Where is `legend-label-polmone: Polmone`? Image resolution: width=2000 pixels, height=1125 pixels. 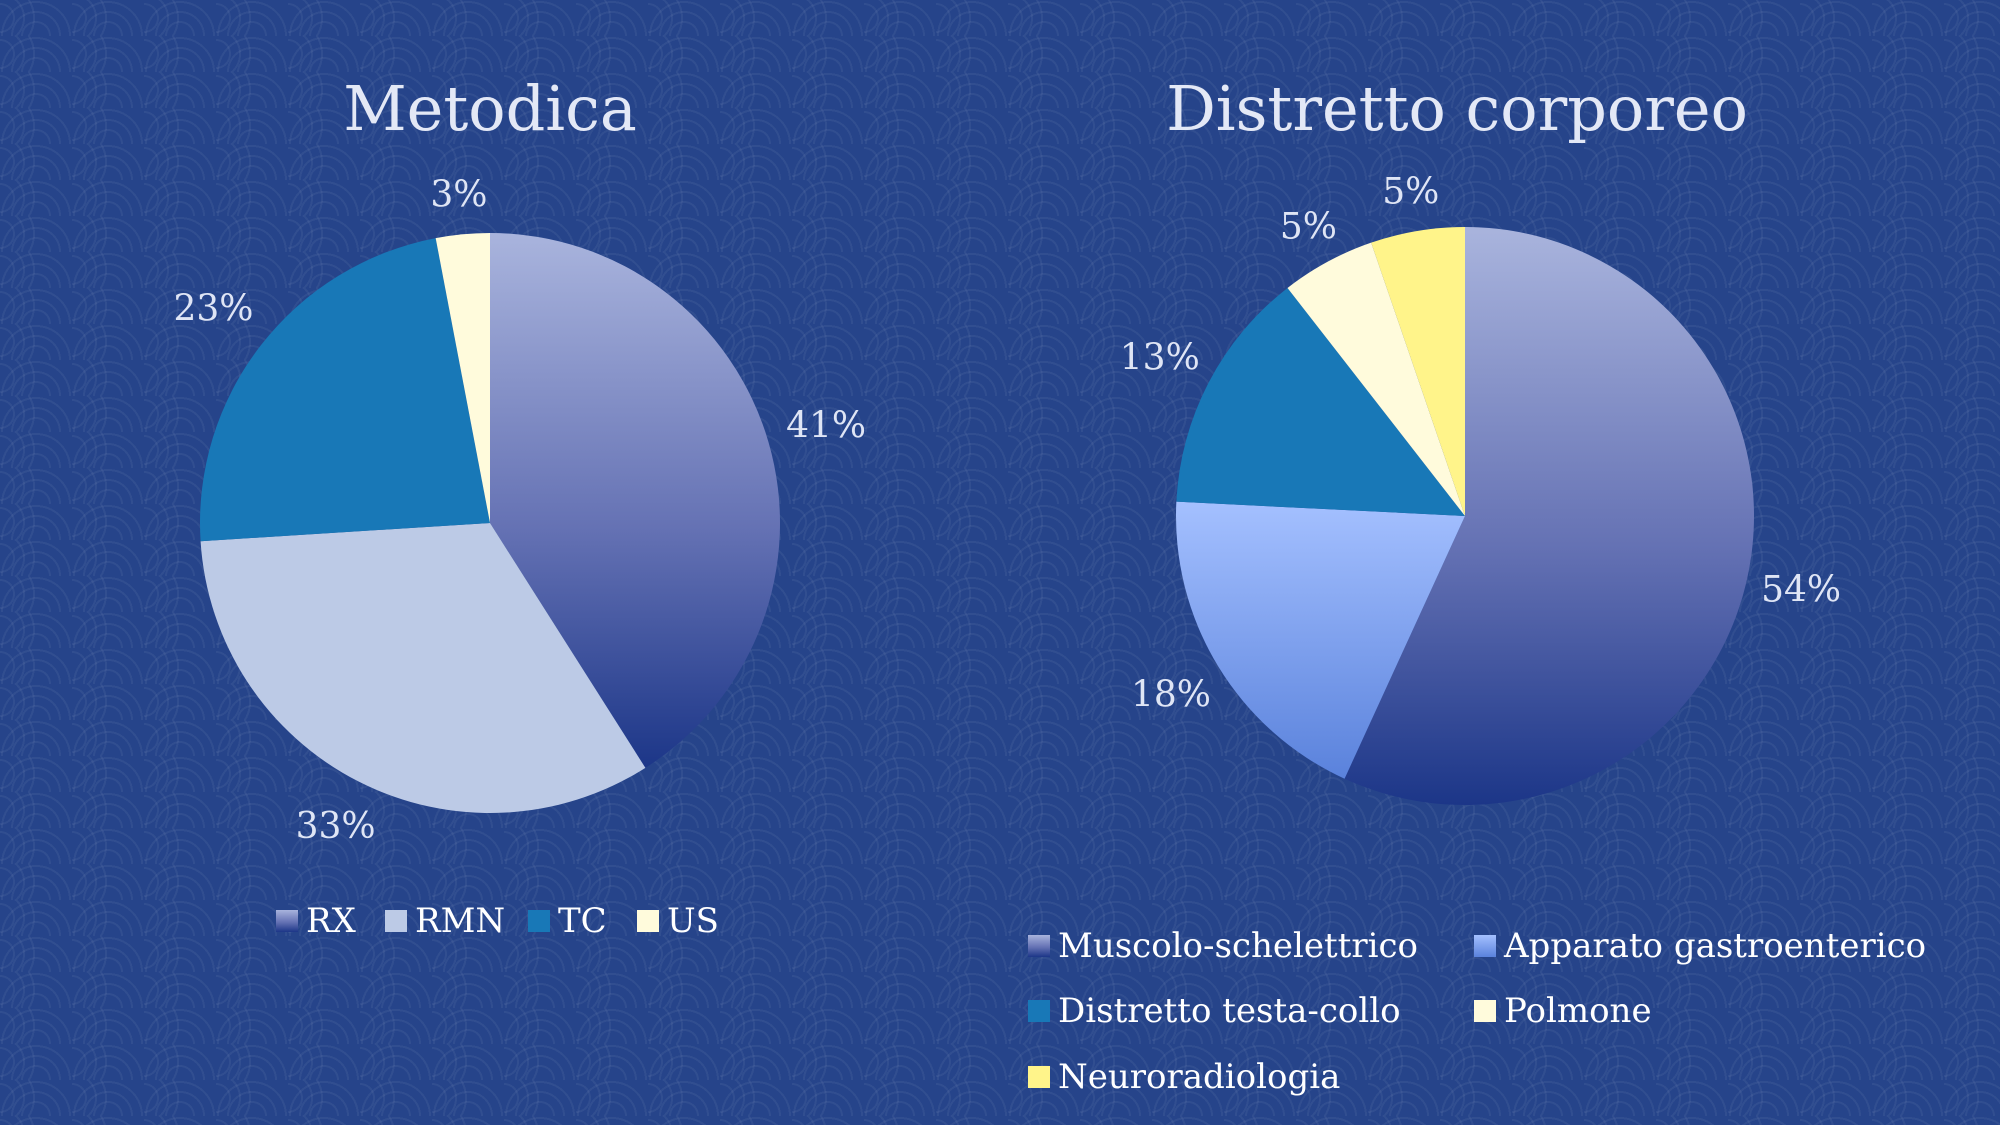 legend-label-polmone: Polmone is located at coordinates (1578, 1011).